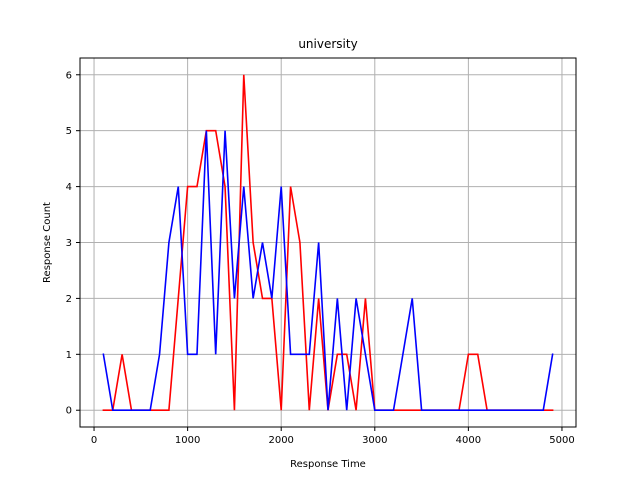 The width and height of the screenshot is (640, 480). I want to click on x-axis-label: Response Time, so click(328, 464).